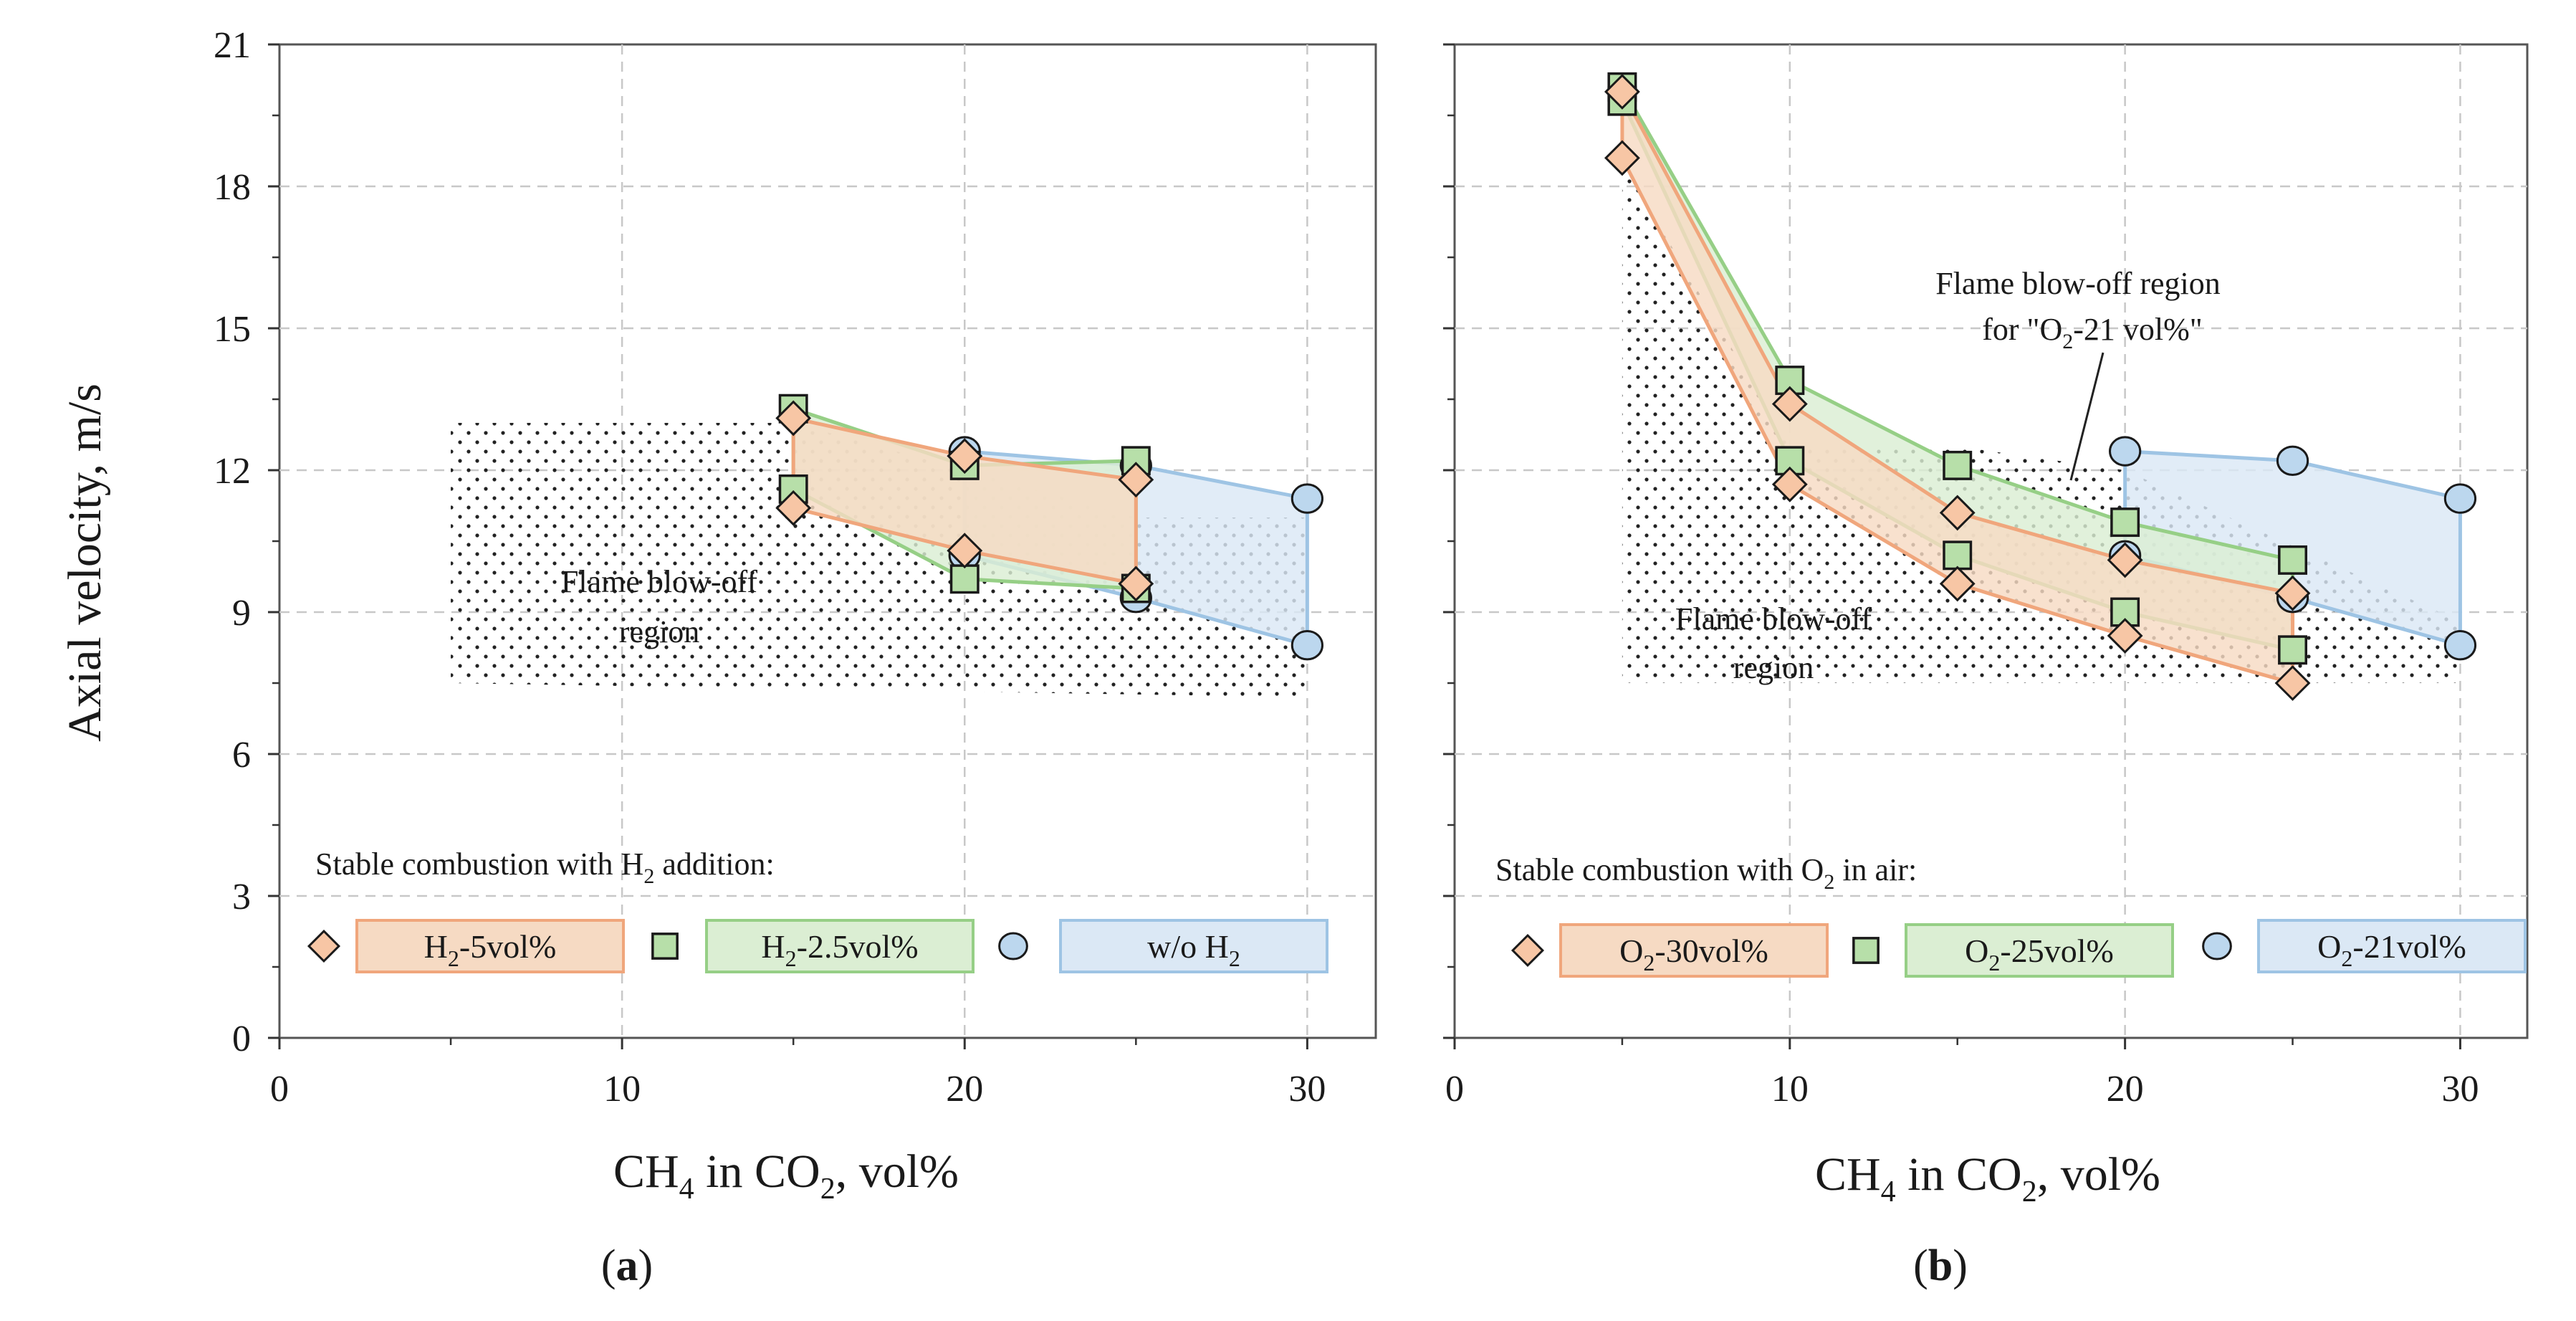  What do you see at coordinates (839, 949) in the screenshot?
I see `legend-label: H2-2.5vol%` at bounding box center [839, 949].